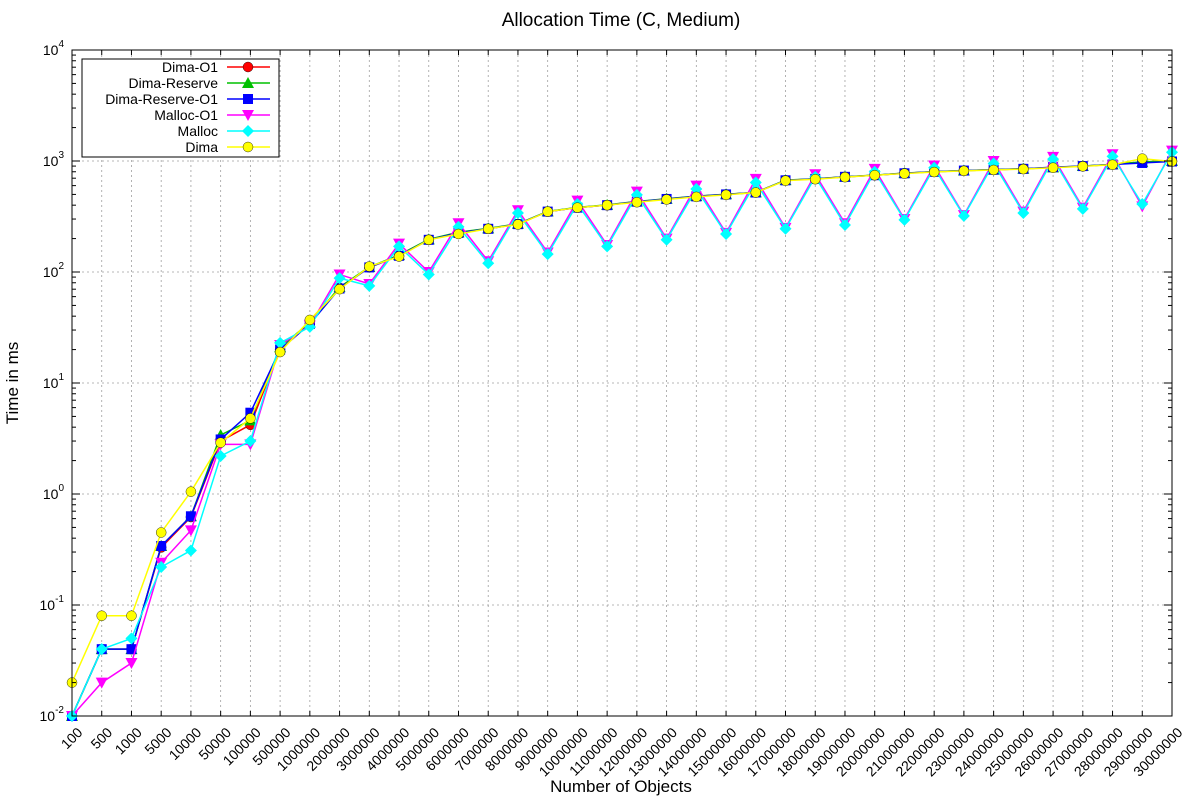 Image resolution: width=1200 pixels, height=800 pixels. I want to click on y-tick-label: 10³, so click(54, 159).